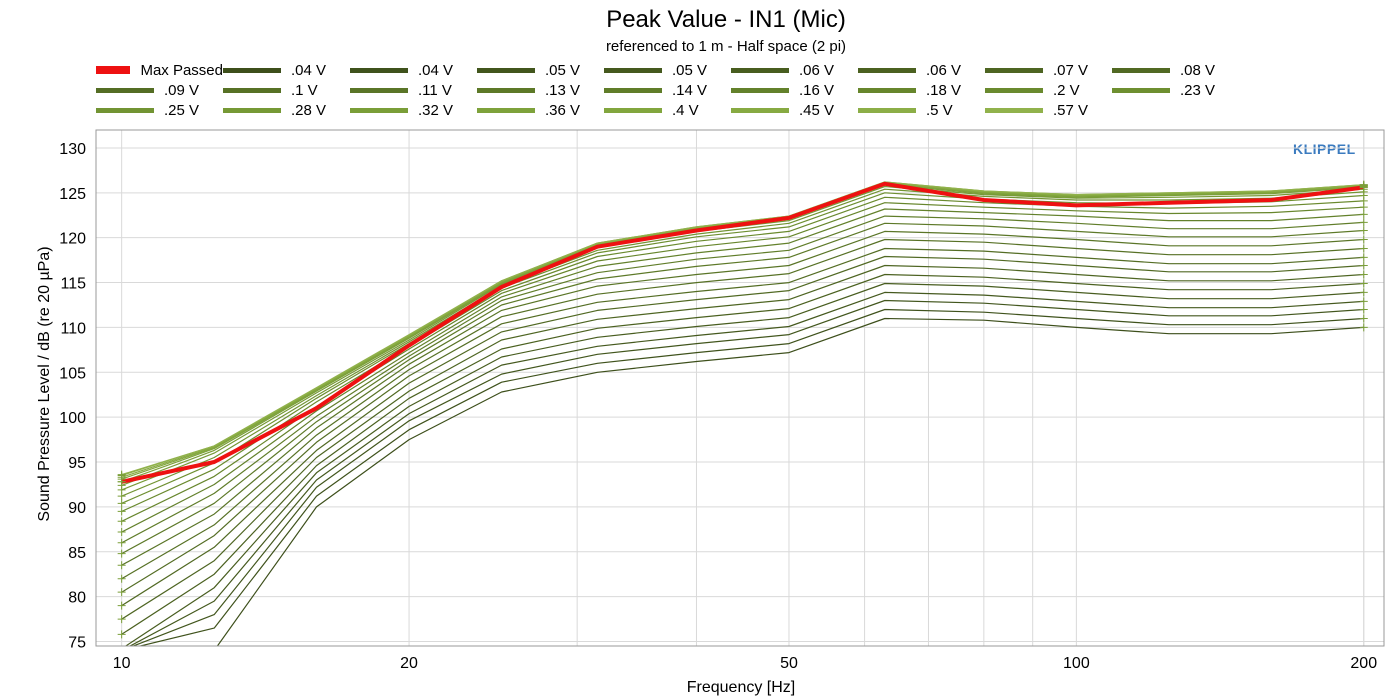  Describe the element at coordinates (817, 110) in the screenshot. I see `legend-label: .45 V` at that location.